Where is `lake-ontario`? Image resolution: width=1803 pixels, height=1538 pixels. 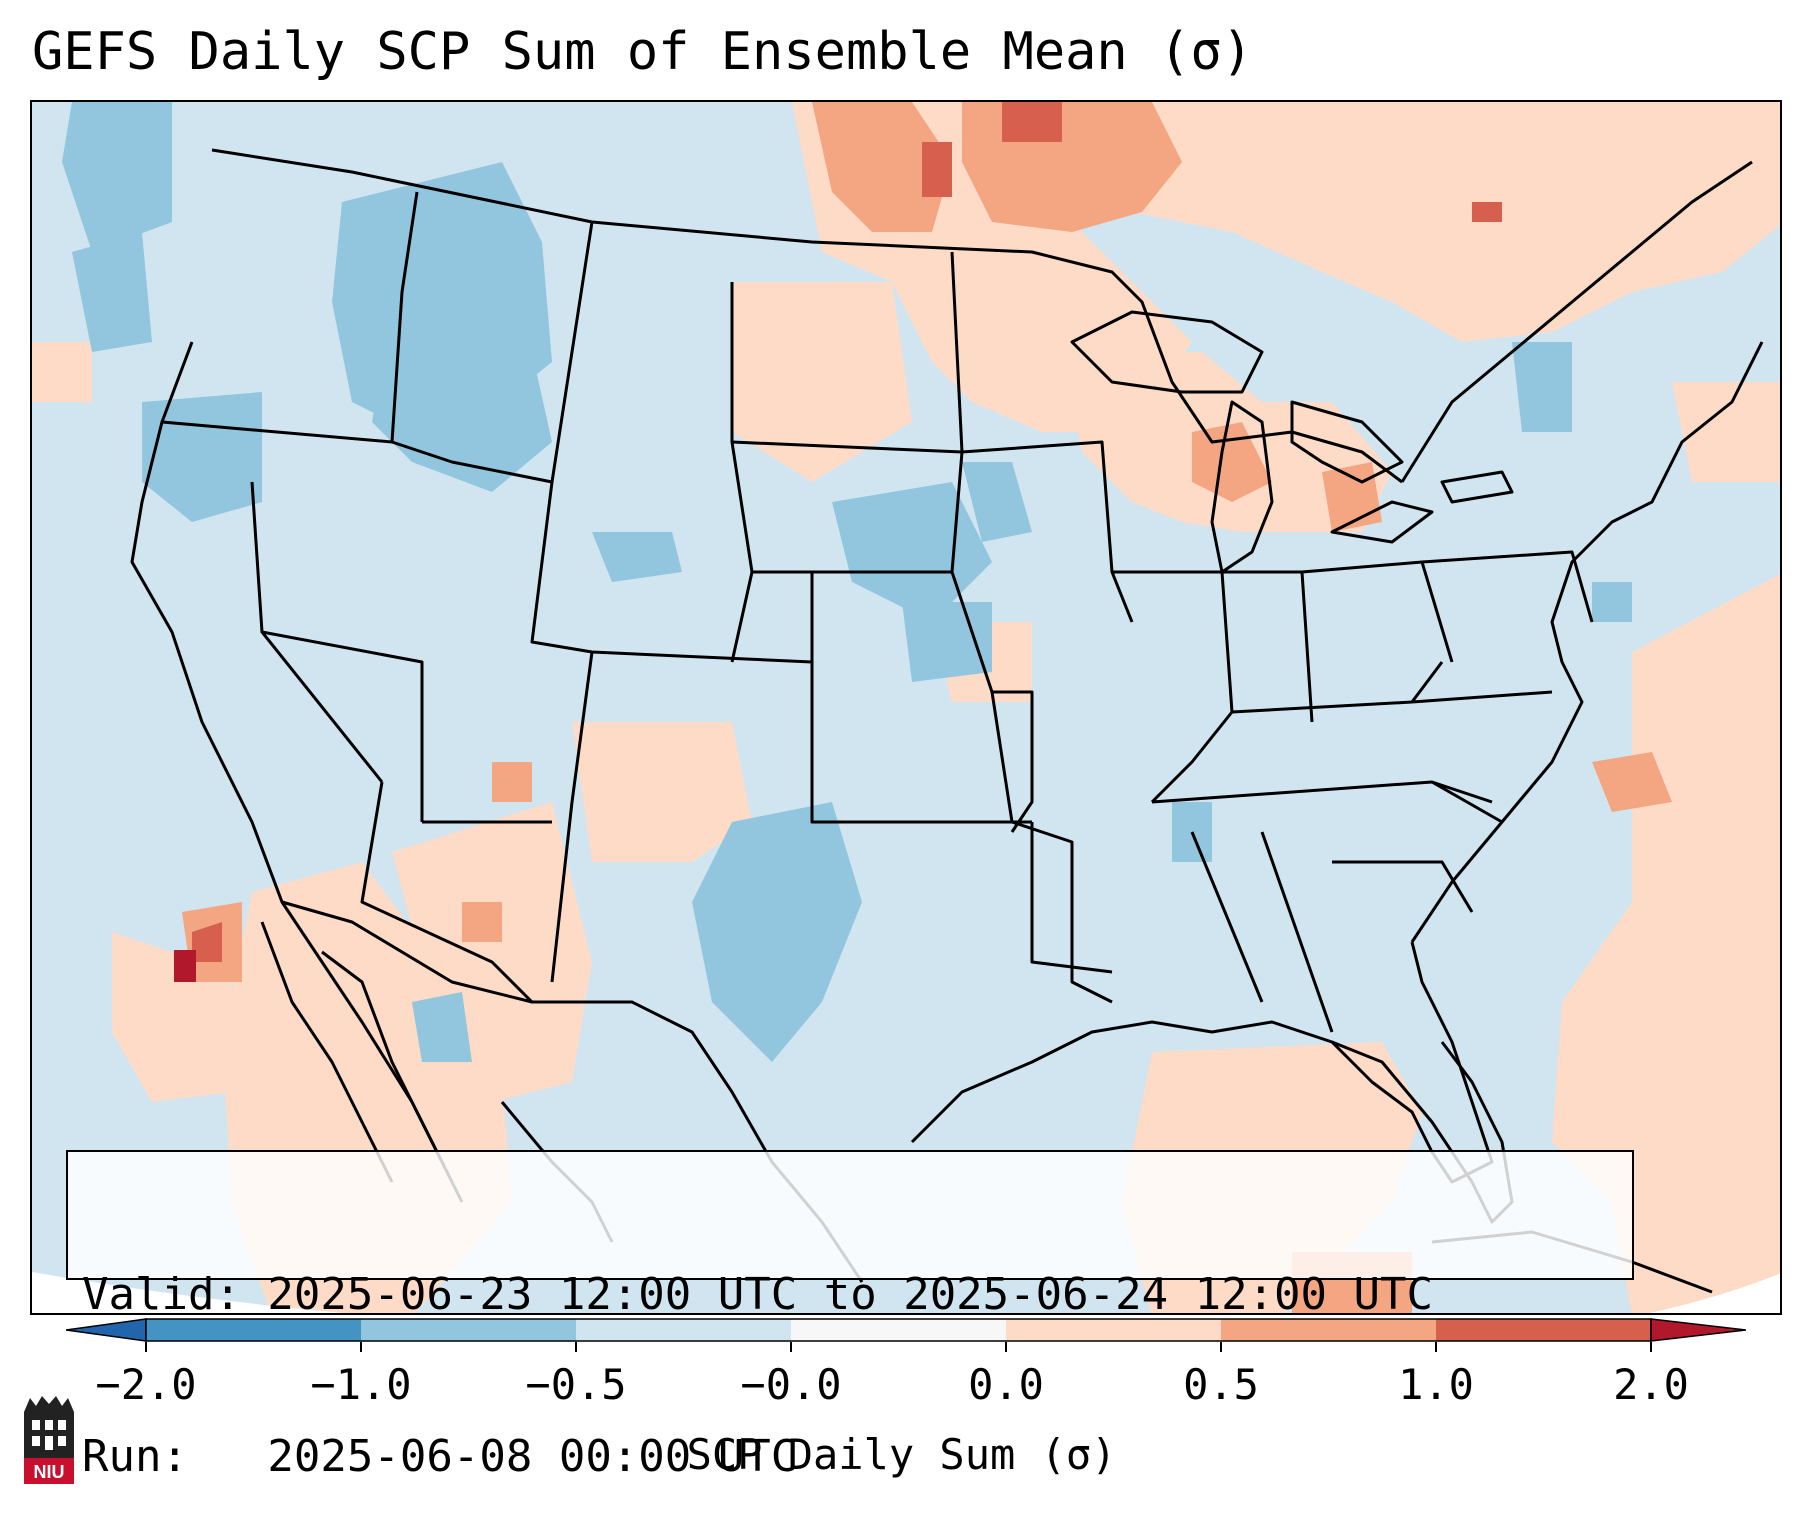 lake-ontario is located at coordinates (1477, 487).